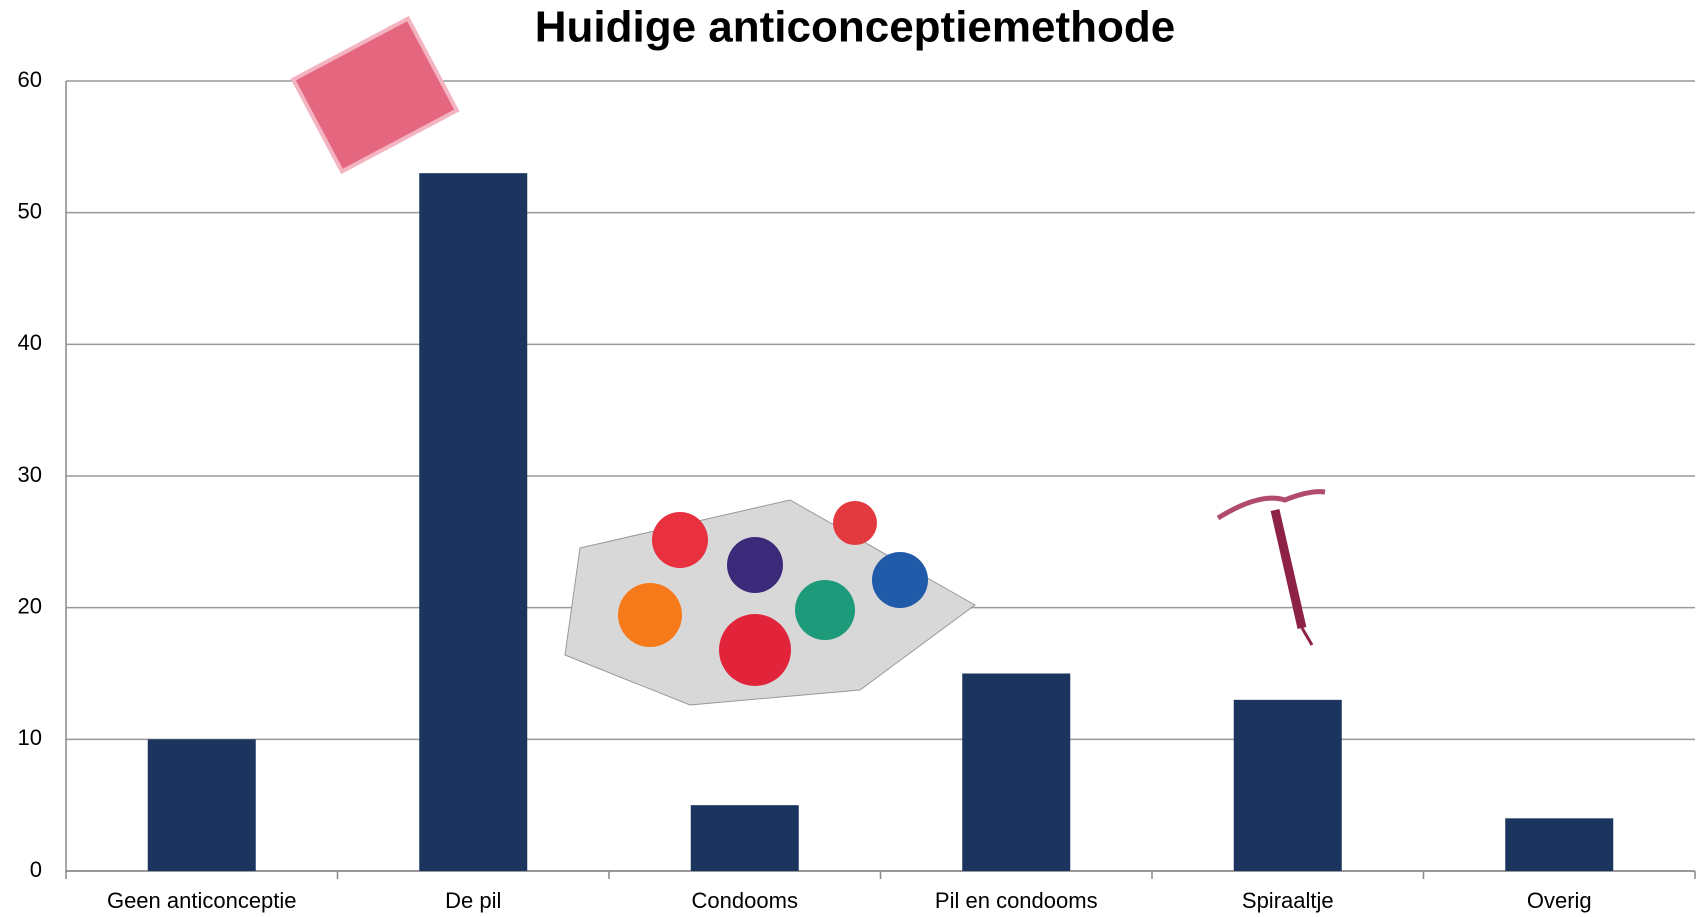  Describe the element at coordinates (1559, 900) in the screenshot. I see `x-tick-label: Overig` at that location.